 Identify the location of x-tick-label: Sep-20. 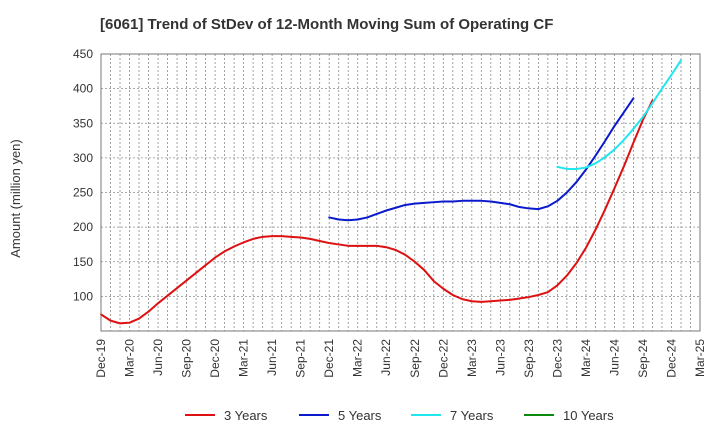
(187, 358).